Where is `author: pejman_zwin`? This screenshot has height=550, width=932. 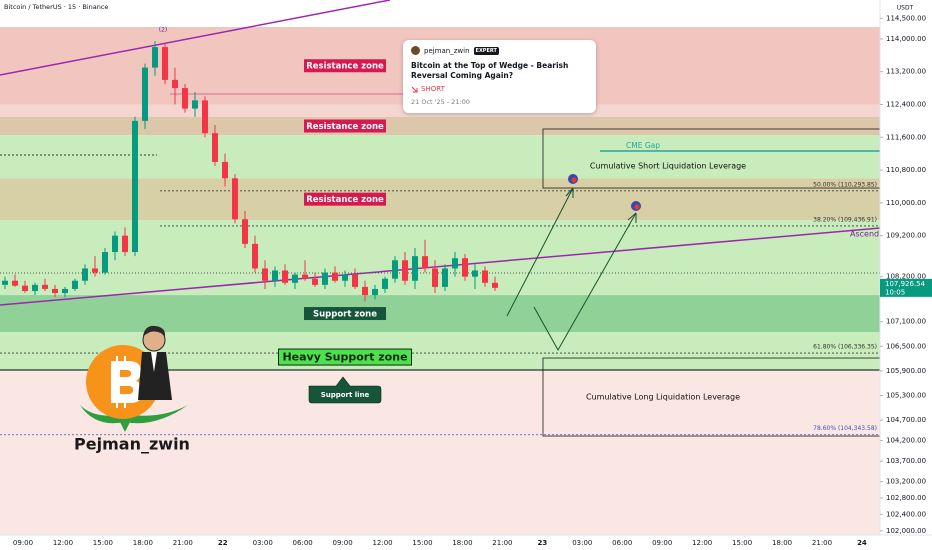 author: pejman_zwin is located at coordinates (447, 50).